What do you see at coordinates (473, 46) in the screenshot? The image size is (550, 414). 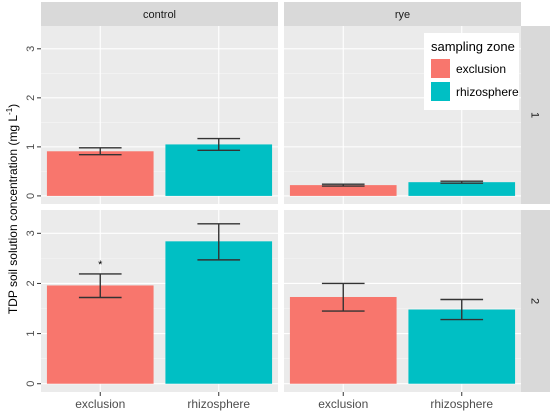 I see `legend-title: sampling zone` at bounding box center [473, 46].